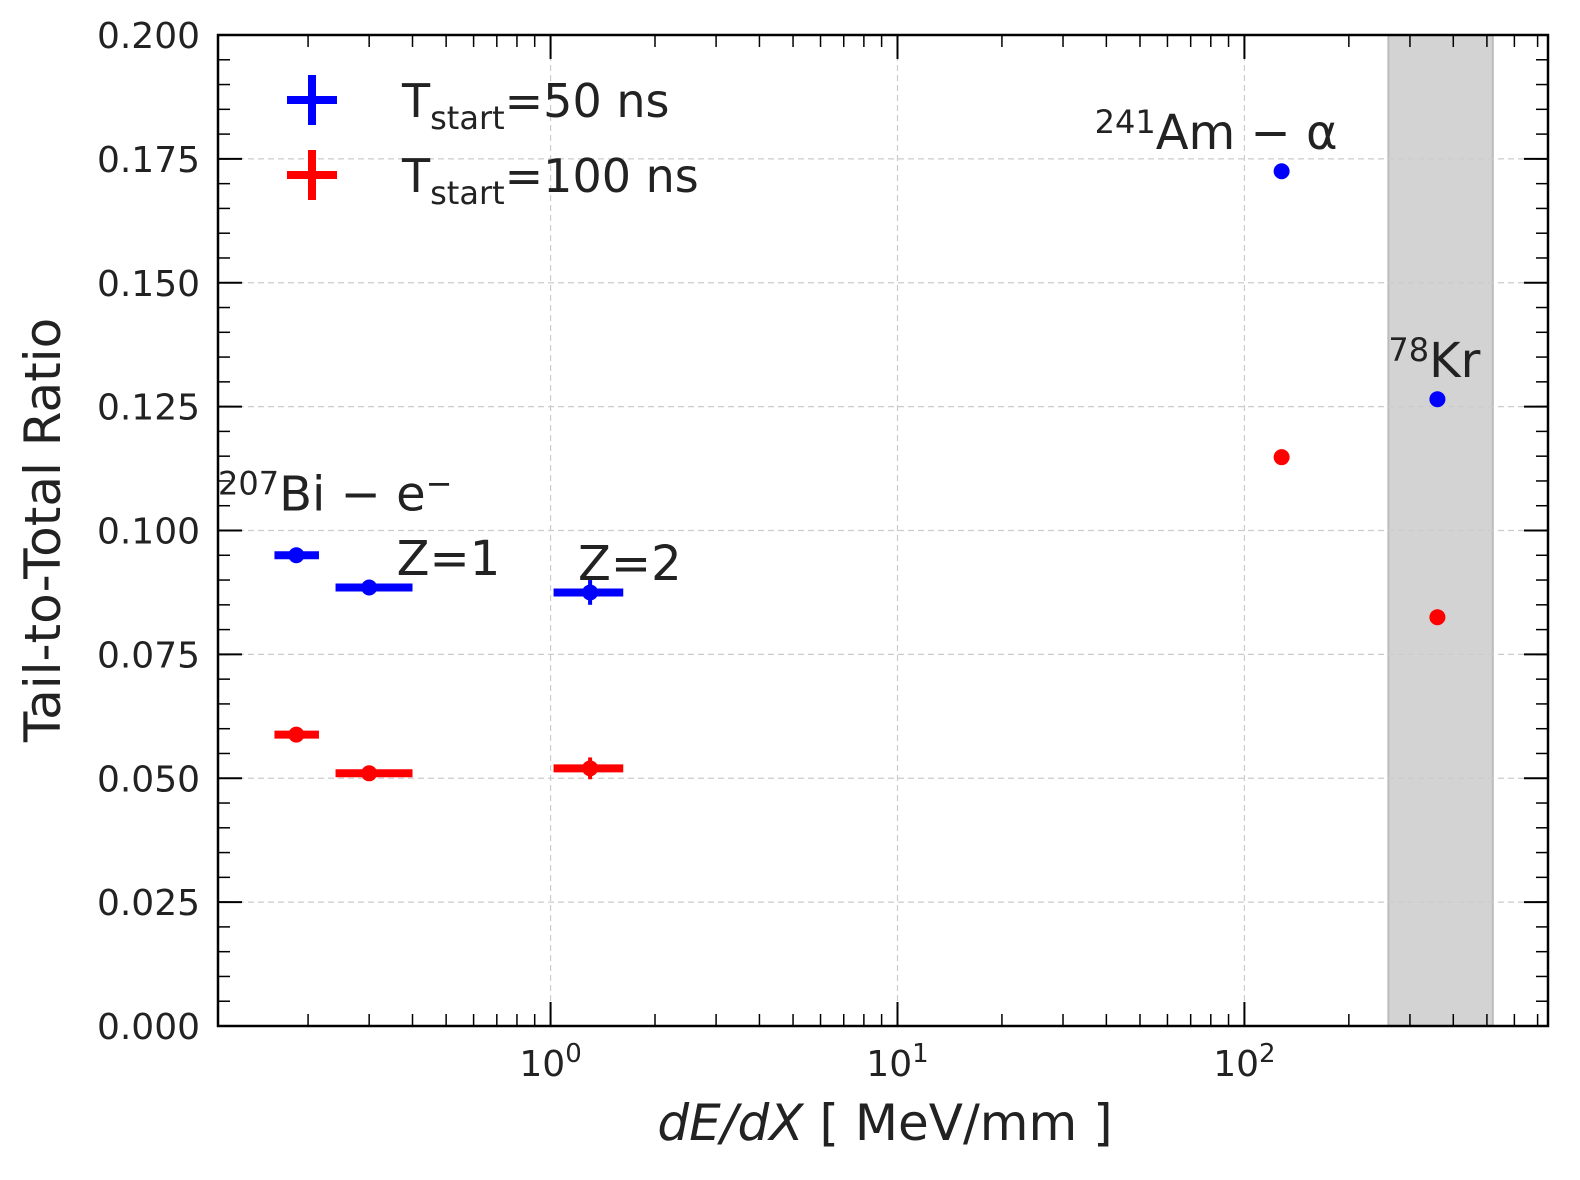 The width and height of the screenshot is (1580, 1180). I want to click on annotation-bi: 207Bi − e−, so click(335, 494).